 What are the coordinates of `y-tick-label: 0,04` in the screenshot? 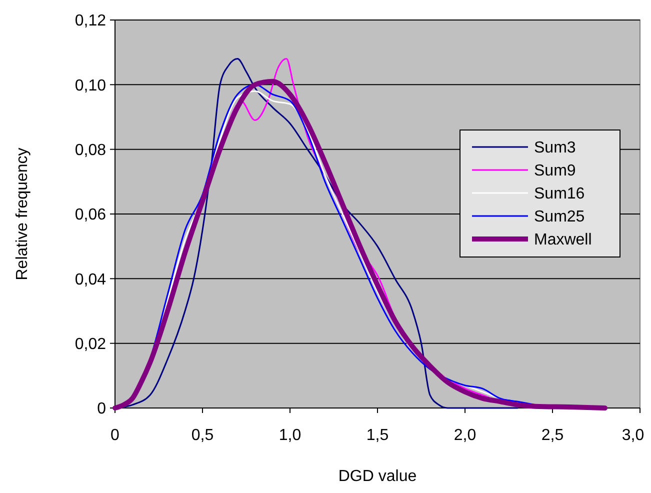 It's located at (90, 279).